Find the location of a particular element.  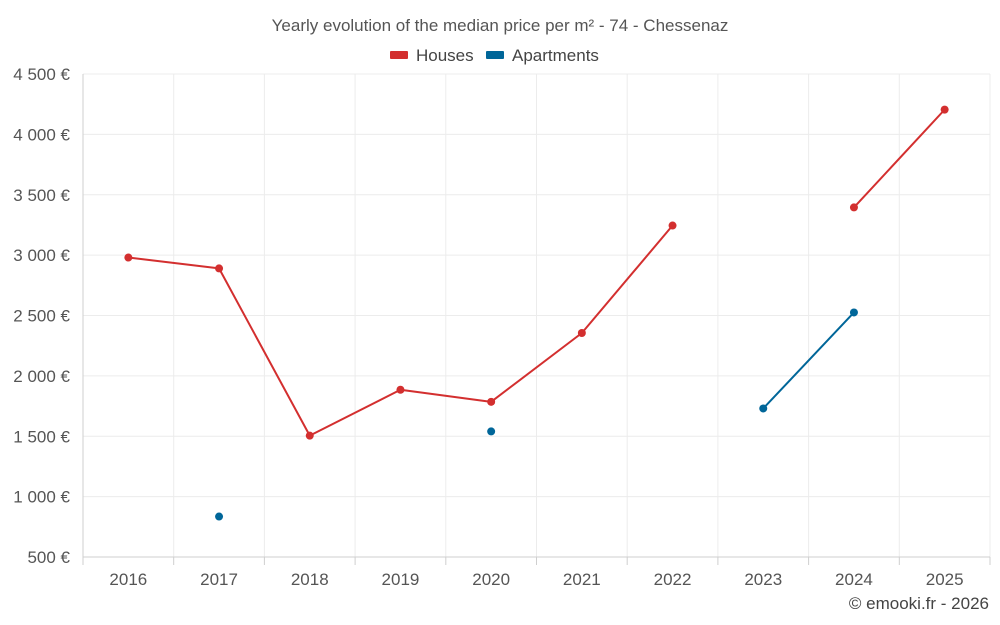

x-tick-label: 2019 is located at coordinates (401, 579).